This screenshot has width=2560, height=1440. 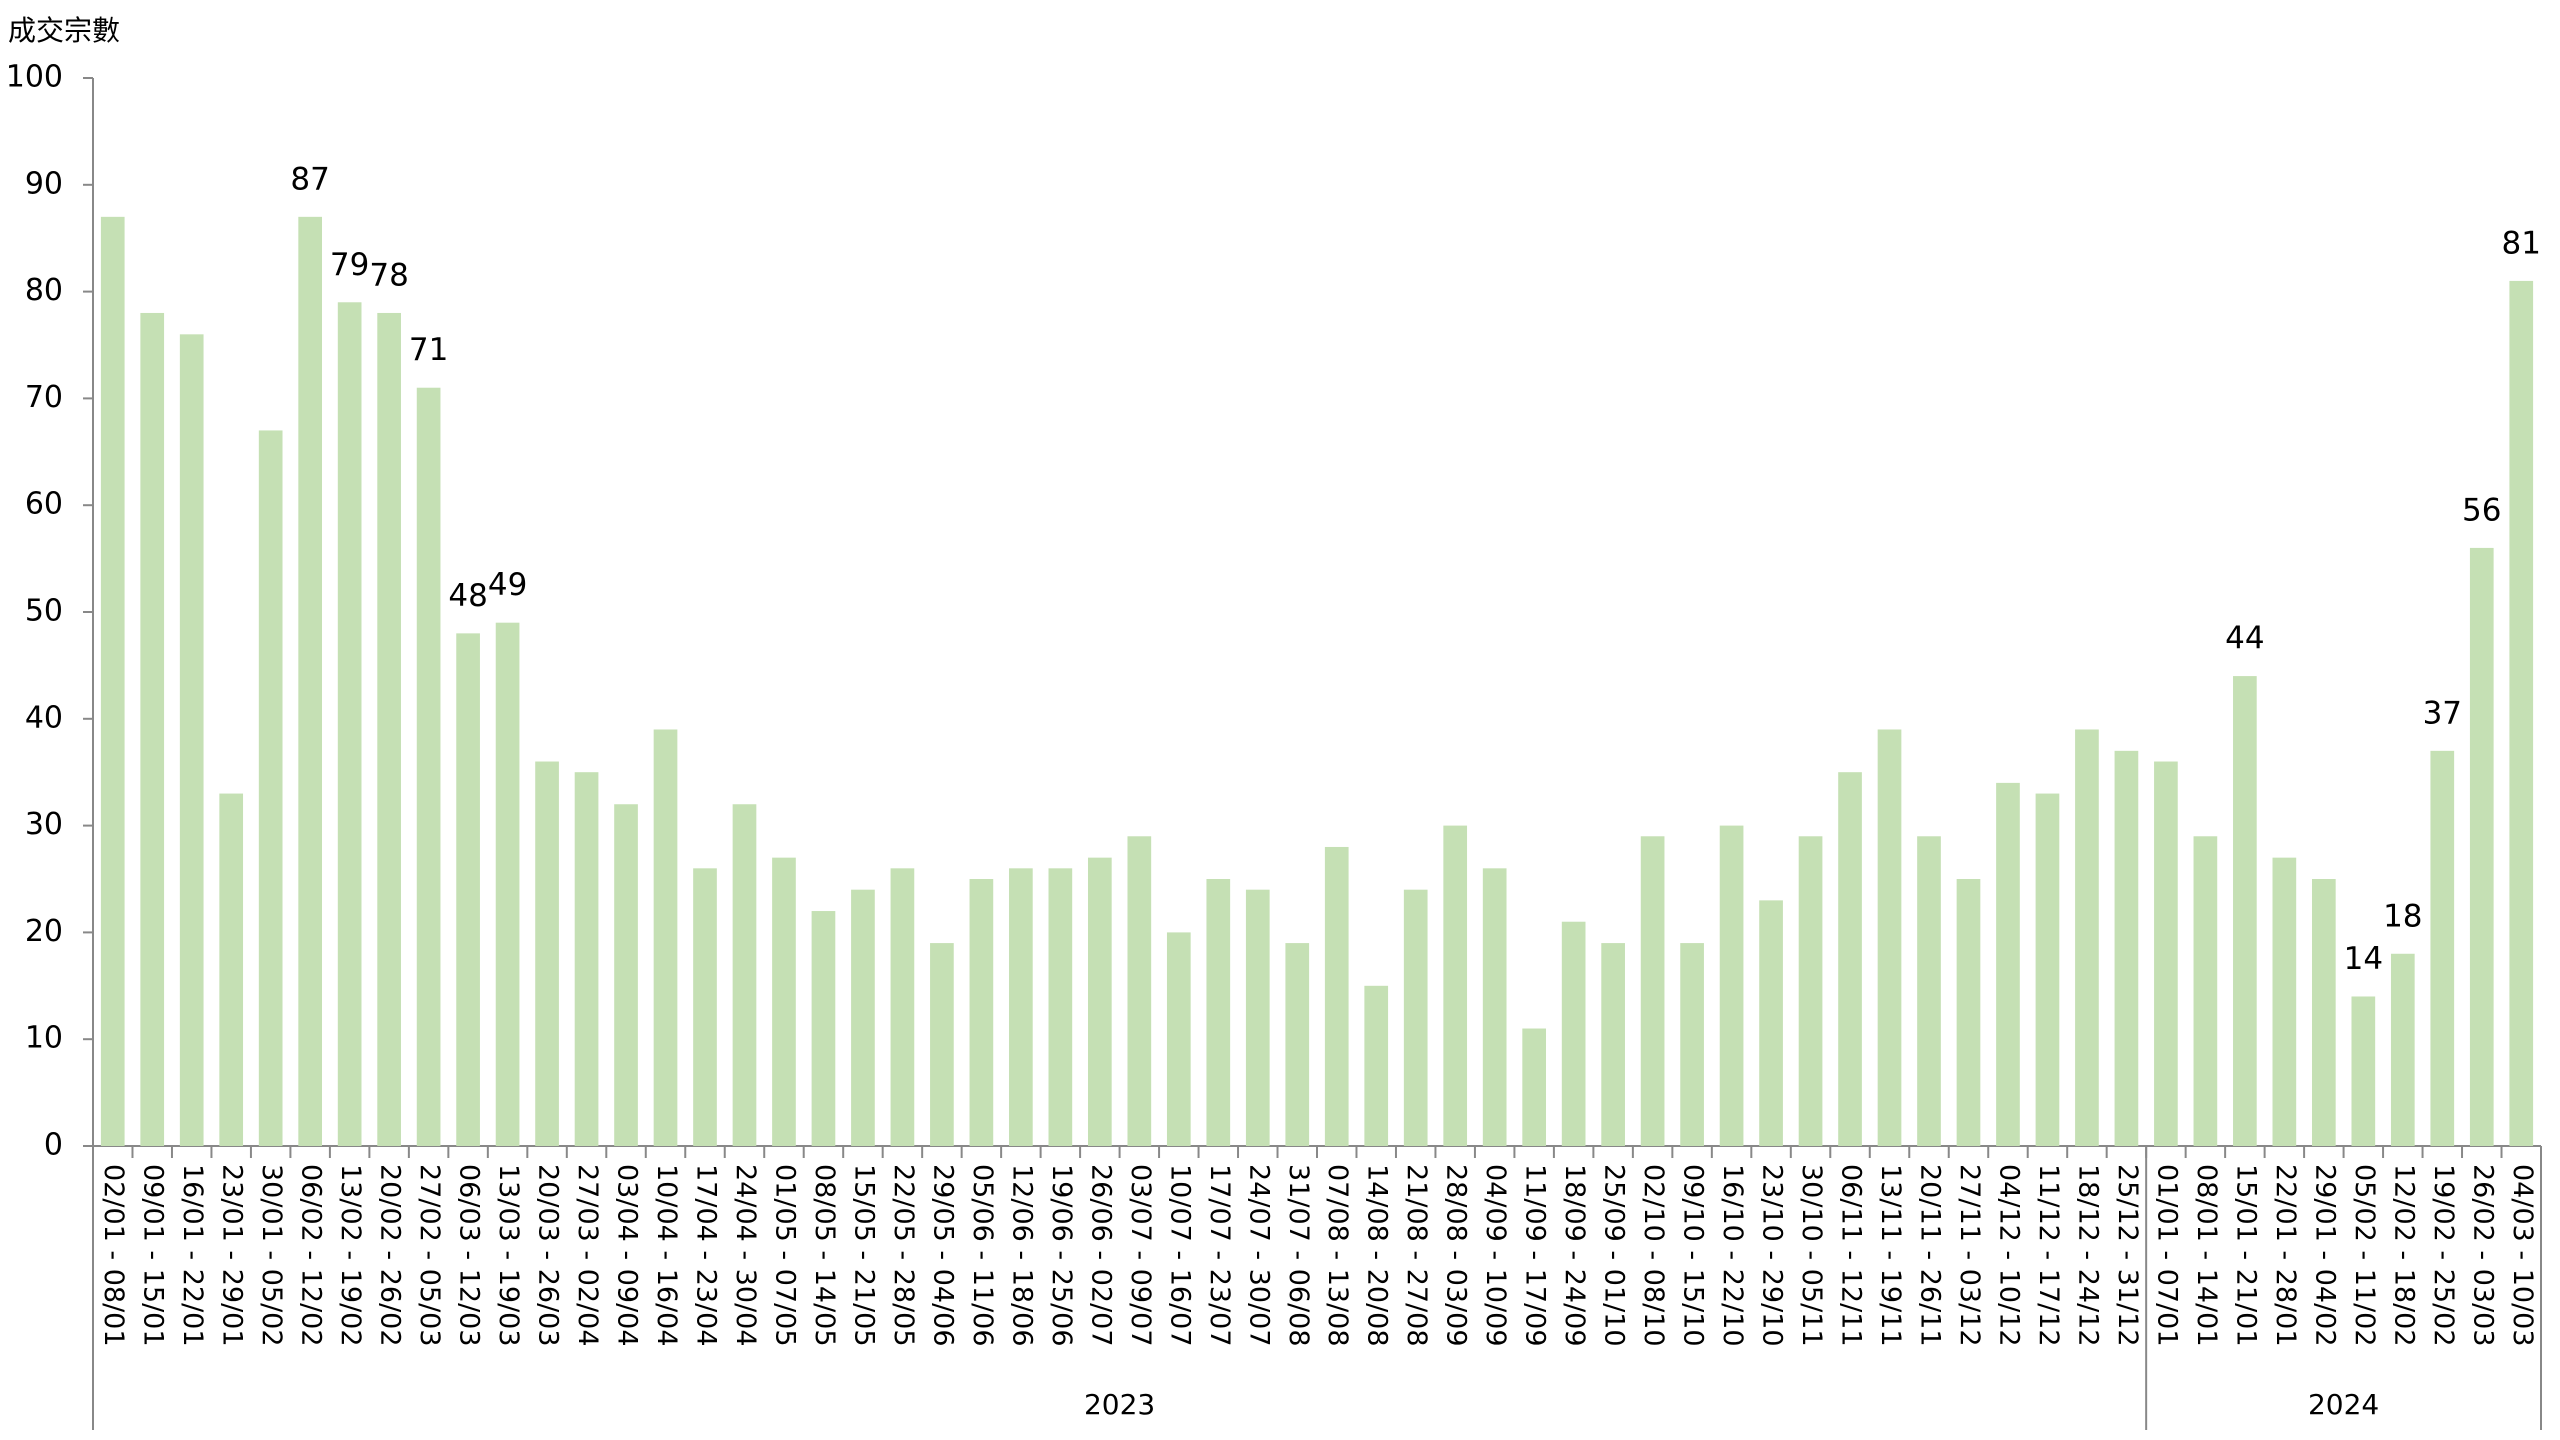 What do you see at coordinates (2244, 639) in the screenshot?
I see `data-label: 44` at bounding box center [2244, 639].